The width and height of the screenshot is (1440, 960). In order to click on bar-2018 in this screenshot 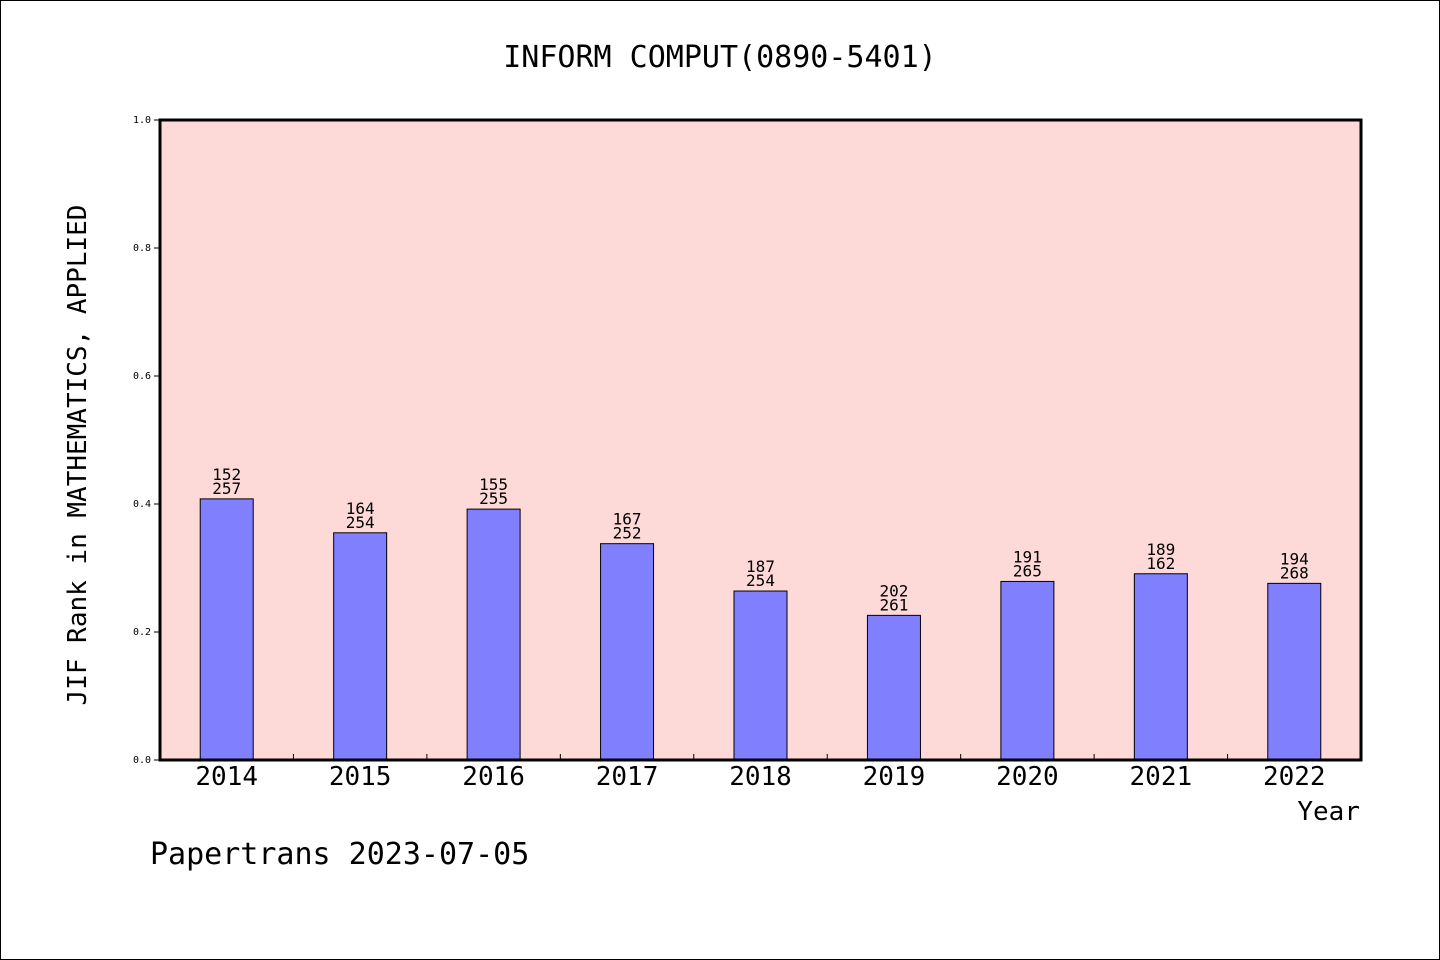, I will do `click(760, 675)`.